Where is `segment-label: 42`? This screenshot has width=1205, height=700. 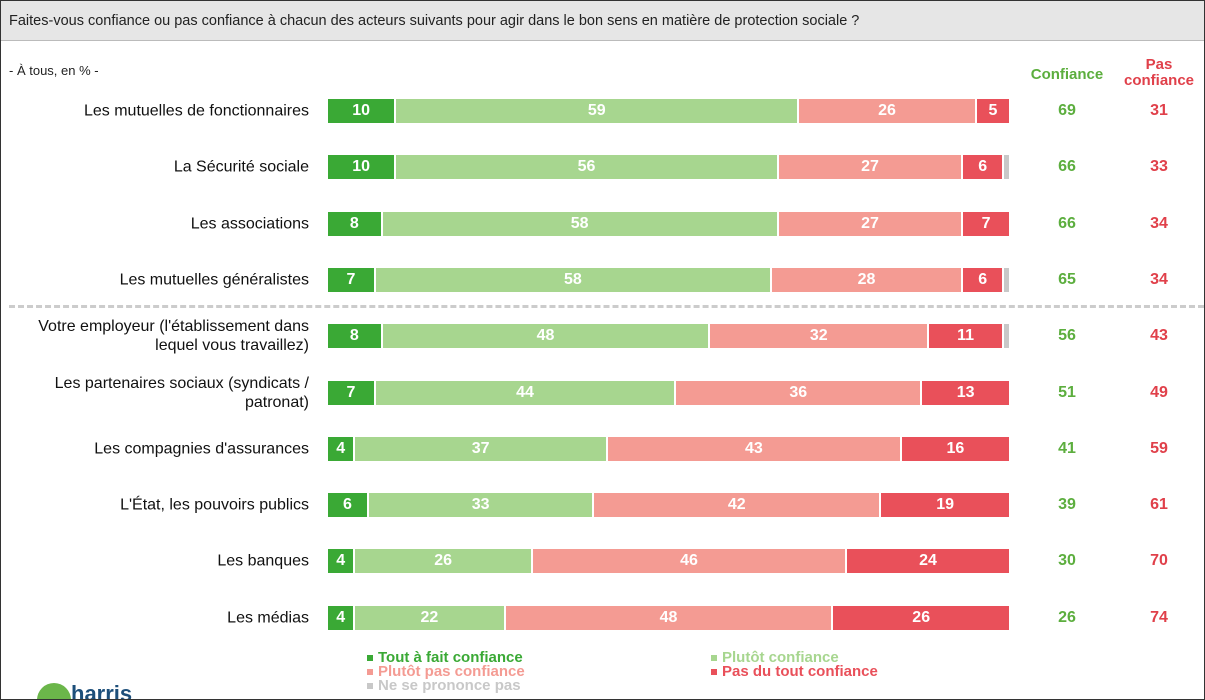 segment-label: 42 is located at coordinates (736, 505).